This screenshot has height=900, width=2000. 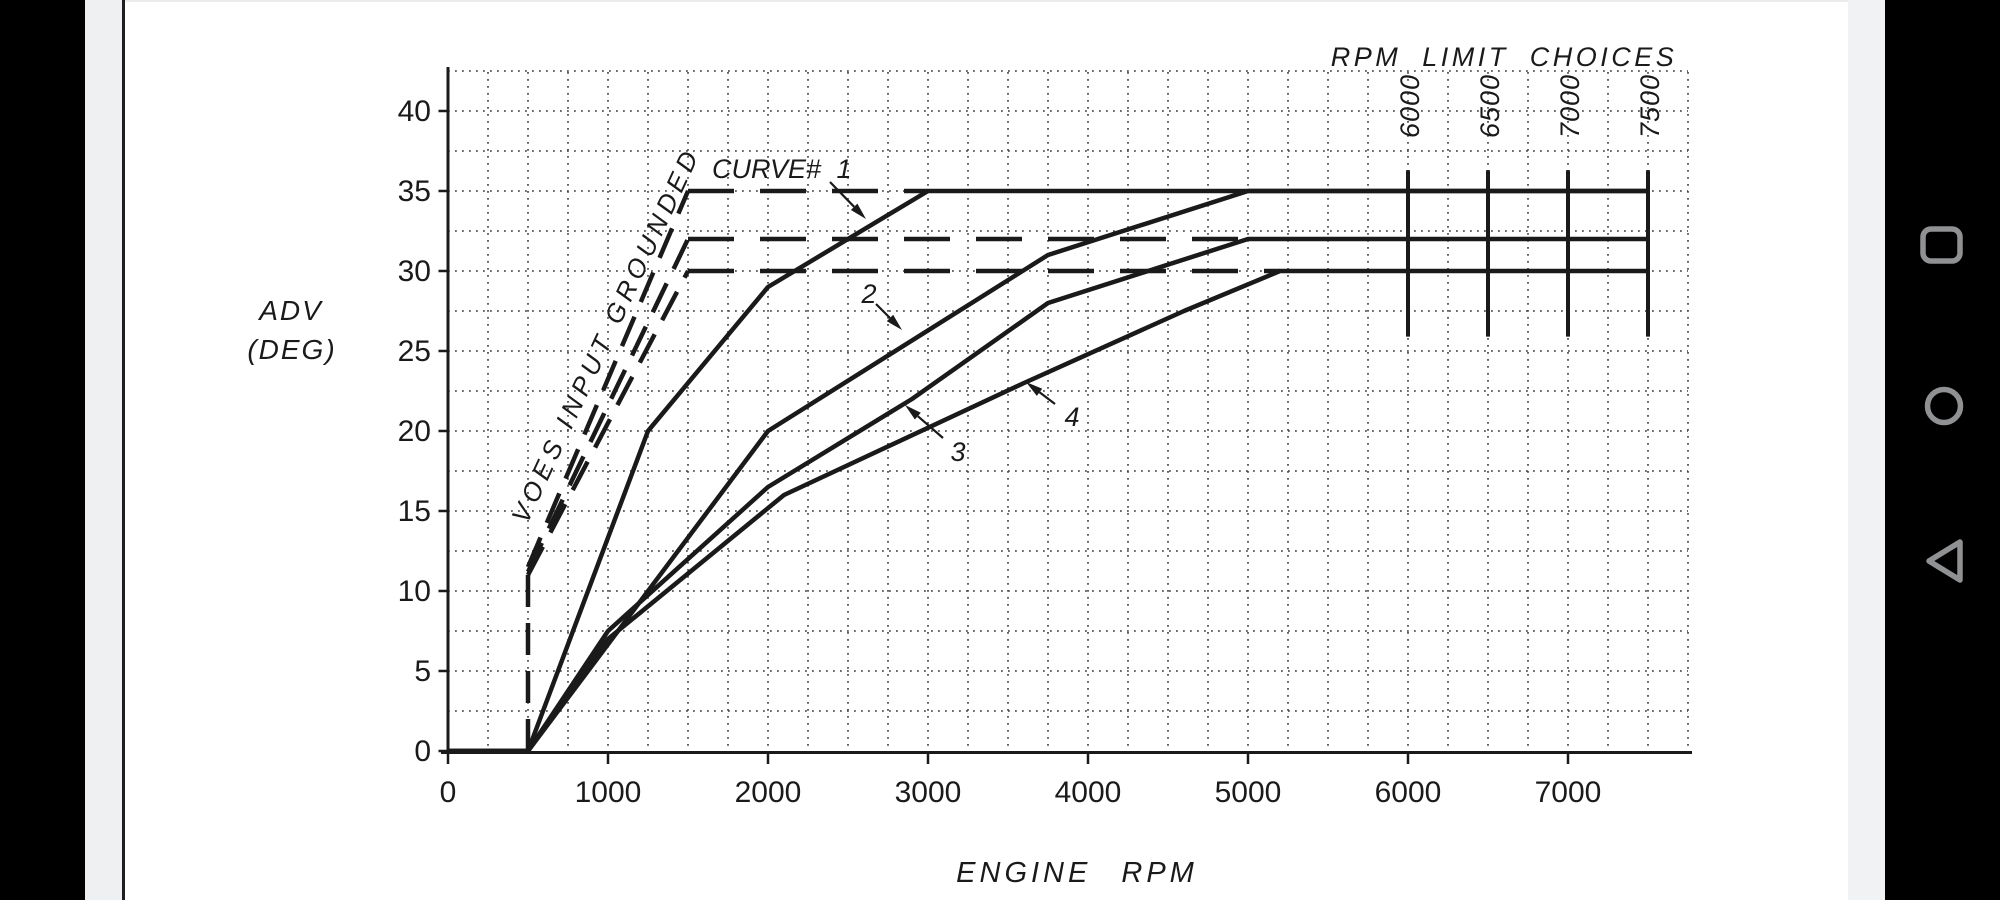 What do you see at coordinates (942, 310) in the screenshot?
I see `callout-leader-arrows` at bounding box center [942, 310].